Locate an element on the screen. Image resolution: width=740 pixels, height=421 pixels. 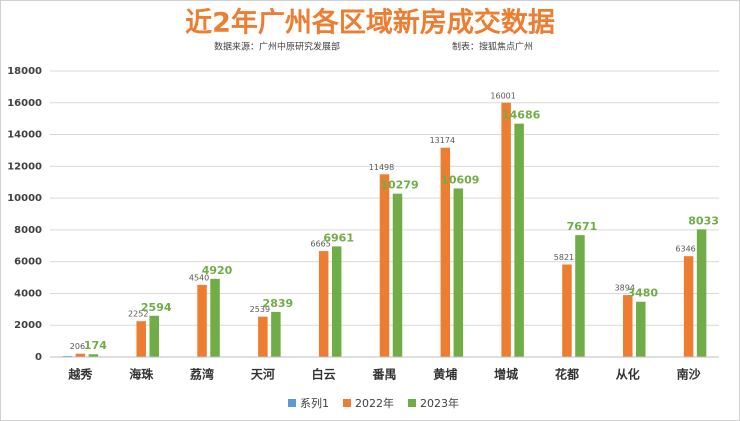
data-label: 8033 is located at coordinates (703, 220).